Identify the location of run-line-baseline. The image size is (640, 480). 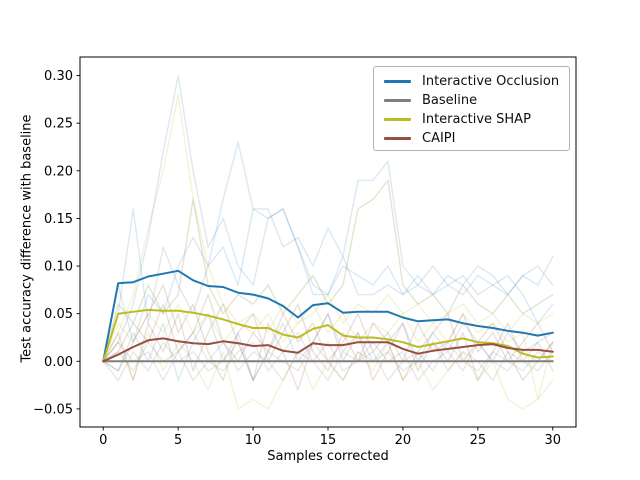
(328, 361).